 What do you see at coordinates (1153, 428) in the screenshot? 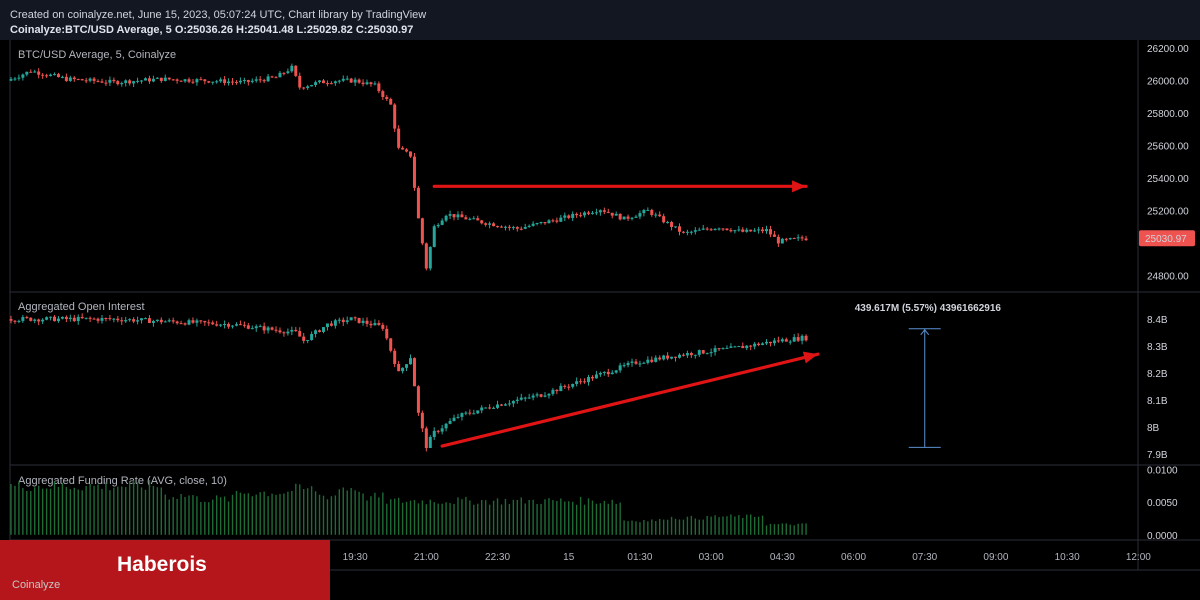
I see `oi-y-tick-4: 8B` at bounding box center [1153, 428].